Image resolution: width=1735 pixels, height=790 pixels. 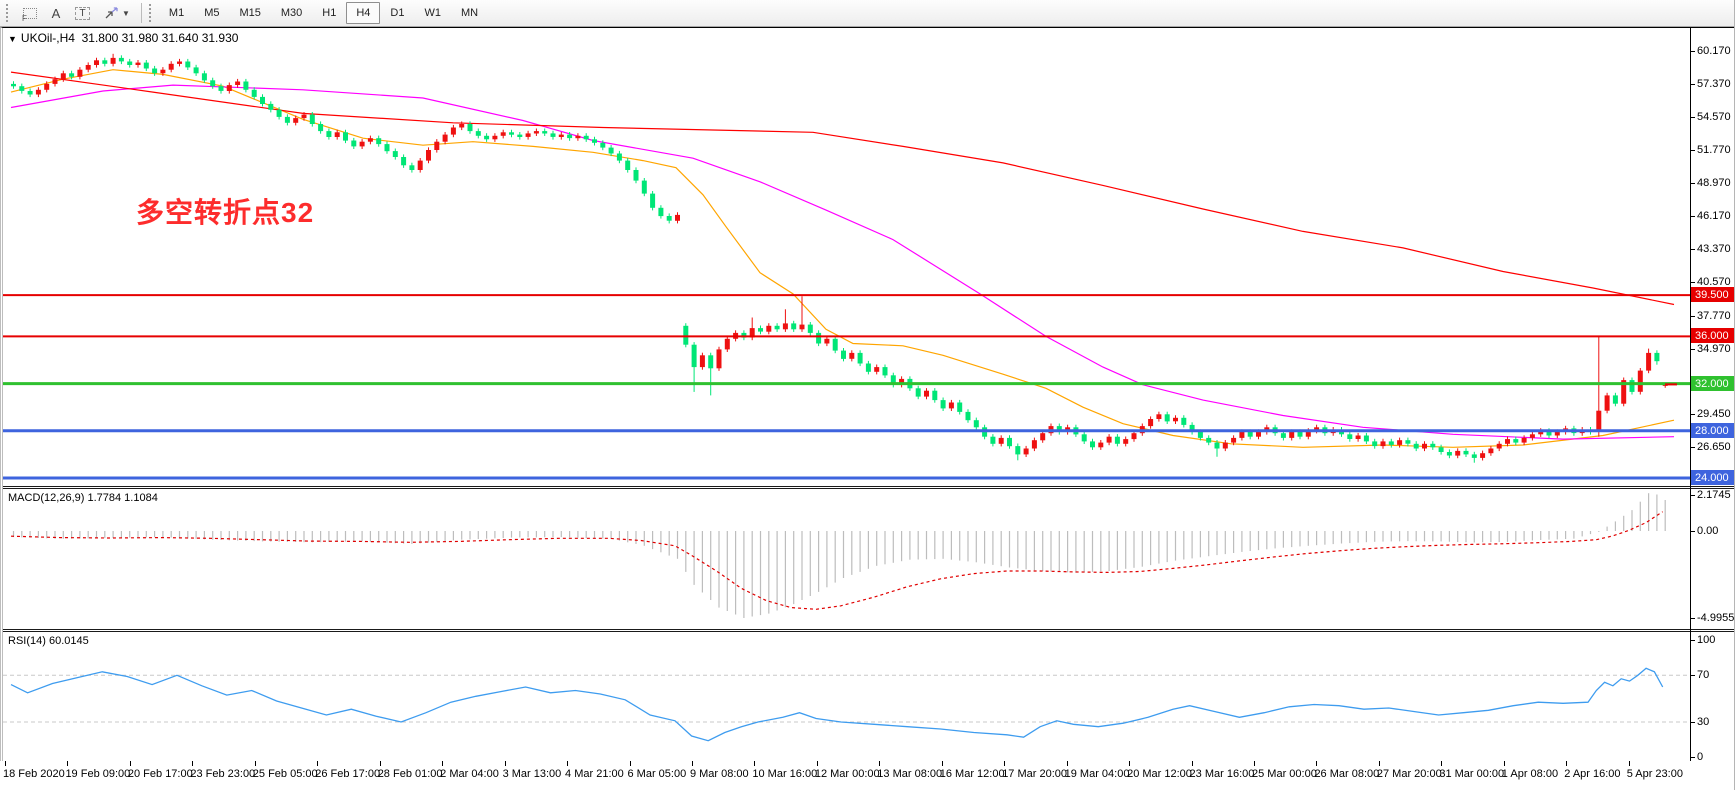 I want to click on date-tick-label: 3 Mar 13:00, so click(x=532, y=774).